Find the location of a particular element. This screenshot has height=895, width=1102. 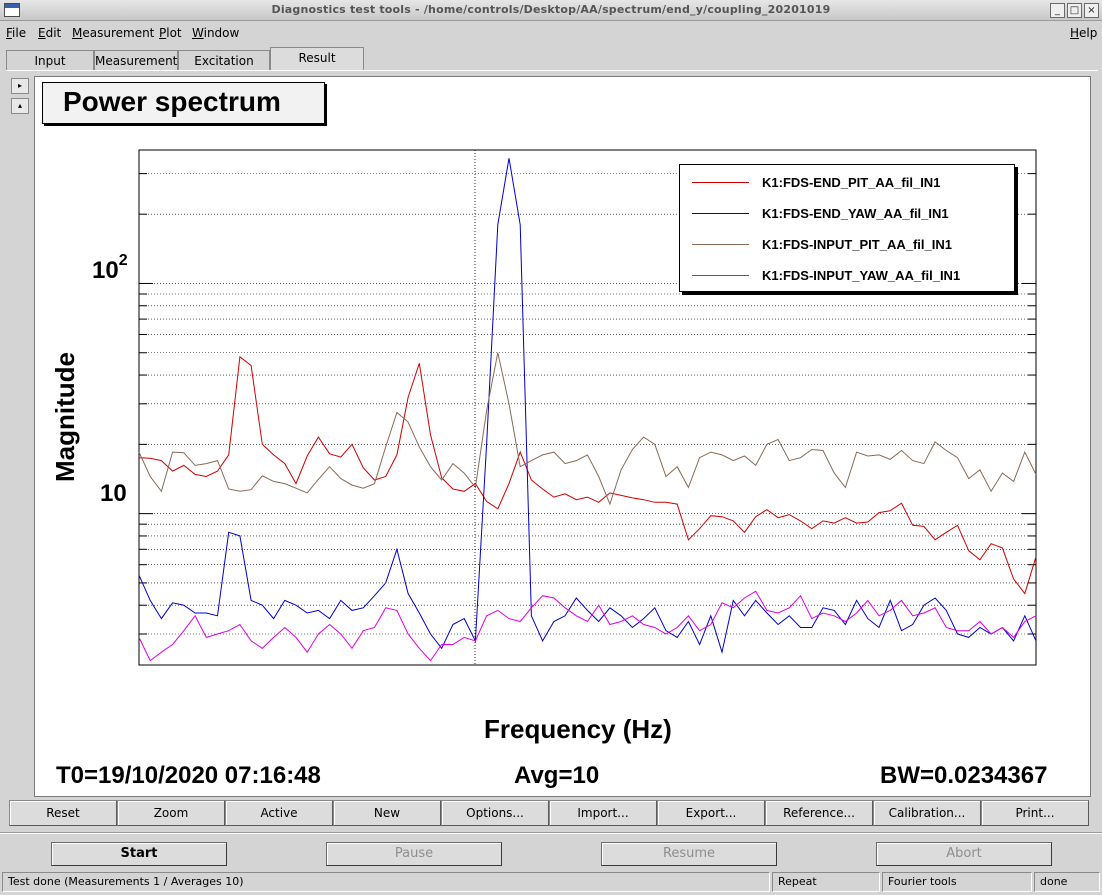

legend-label: K1:FDS-END_PIT_AA_fil_IN1 is located at coordinates (851, 182).